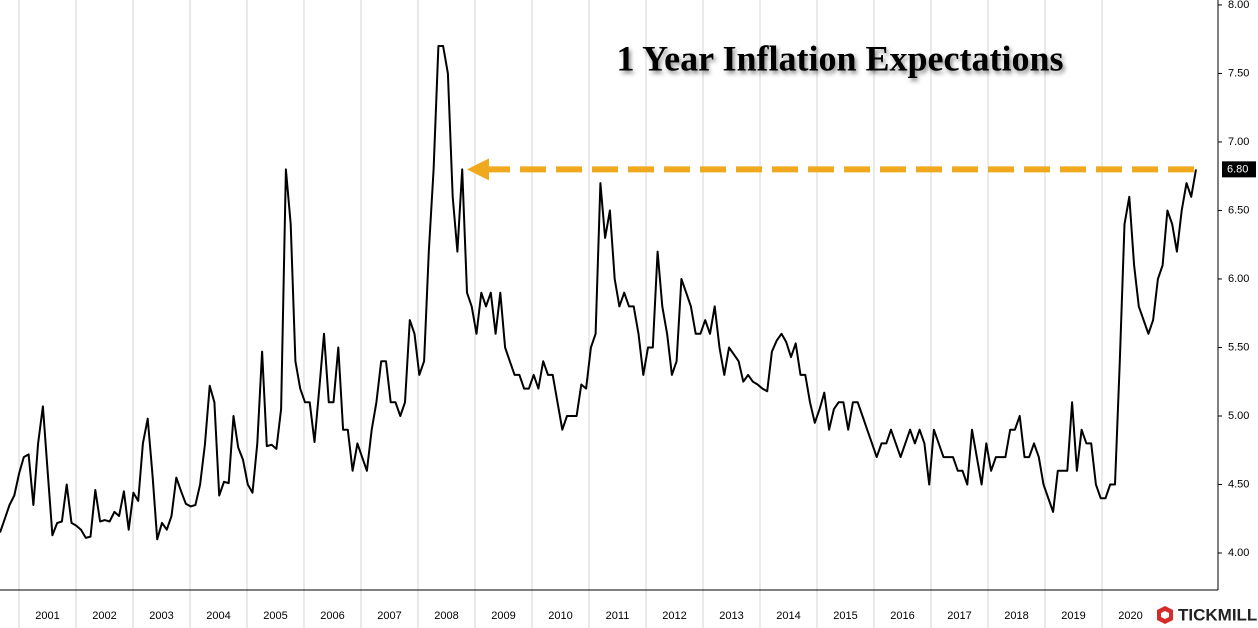 The image size is (1258, 628). Describe the element at coordinates (218, 616) in the screenshot. I see `x-tick-label: 2004` at that location.